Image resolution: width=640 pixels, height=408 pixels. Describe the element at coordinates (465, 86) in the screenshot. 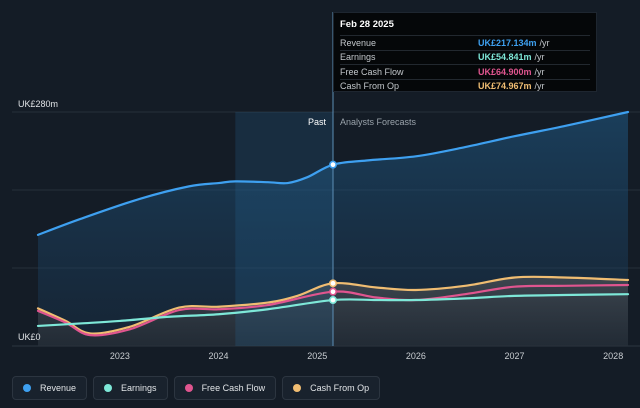

I see `tooltip-row-cash-from-op: Cash From Op UK£74.967m /yr` at that location.